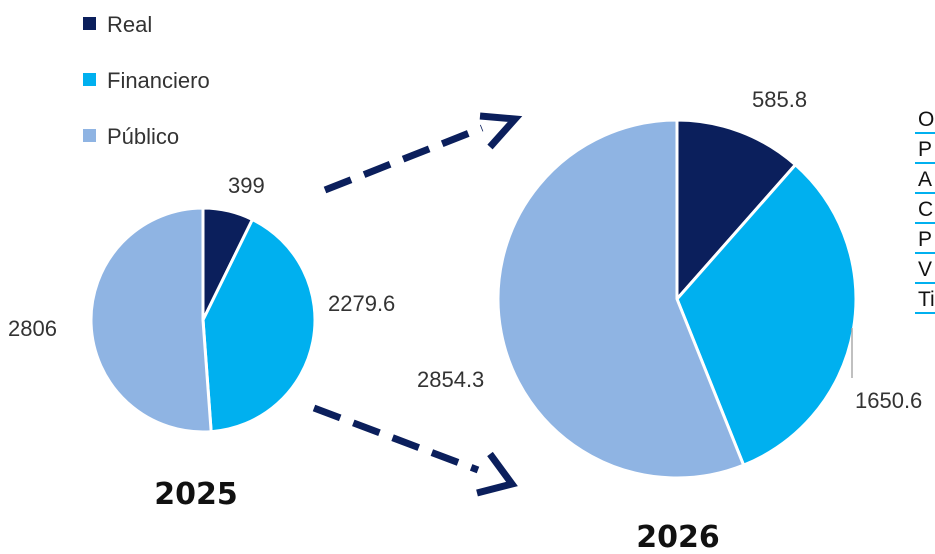  Describe the element at coordinates (423, 153) in the screenshot. I see `arrow-upper` at that location.